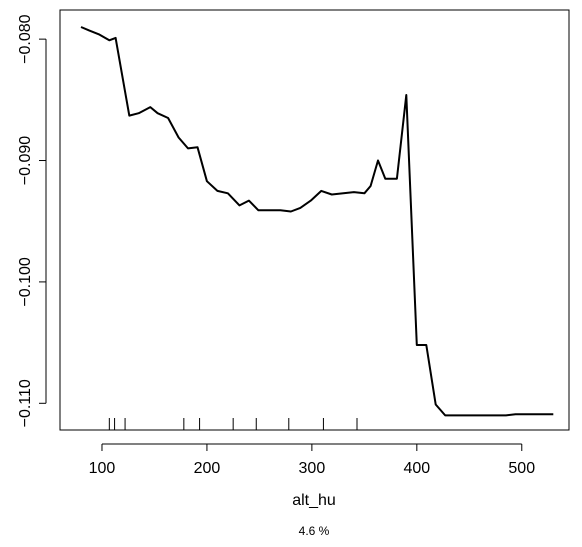 The image size is (582, 547). What do you see at coordinates (25, 403) in the screenshot?
I see `y-tick-label: −0.110` at bounding box center [25, 403].